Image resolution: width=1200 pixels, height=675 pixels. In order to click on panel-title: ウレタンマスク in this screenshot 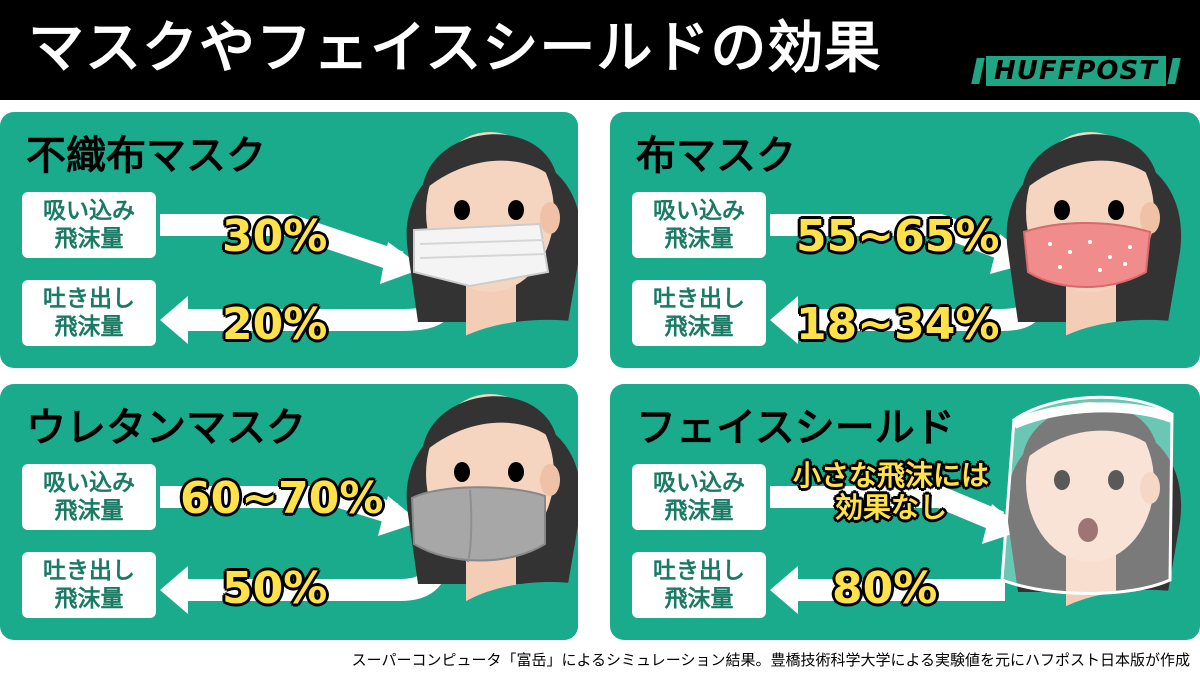, I will do `click(166, 428)`.